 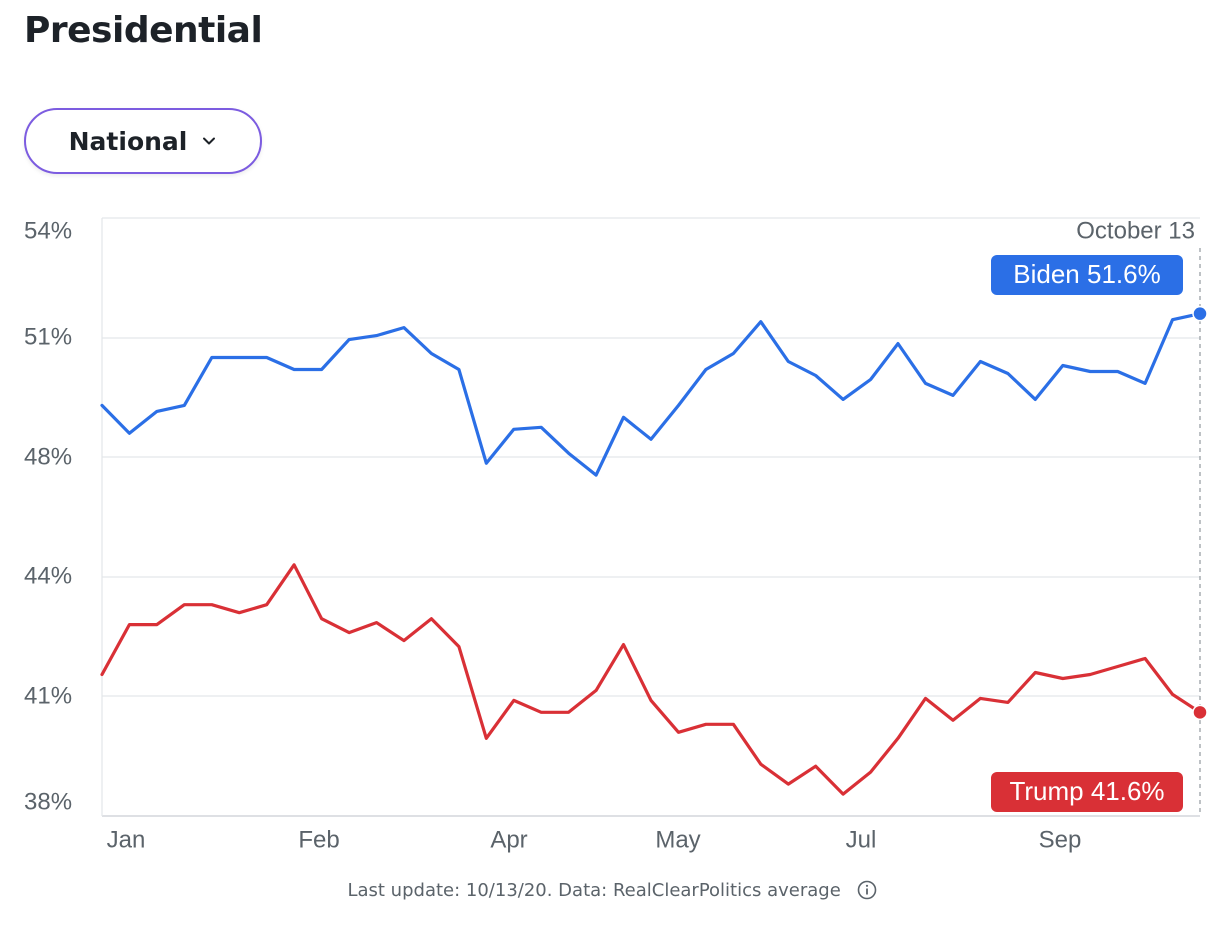 What do you see at coordinates (1200, 313) in the screenshot?
I see `series-end-point-biden` at bounding box center [1200, 313].